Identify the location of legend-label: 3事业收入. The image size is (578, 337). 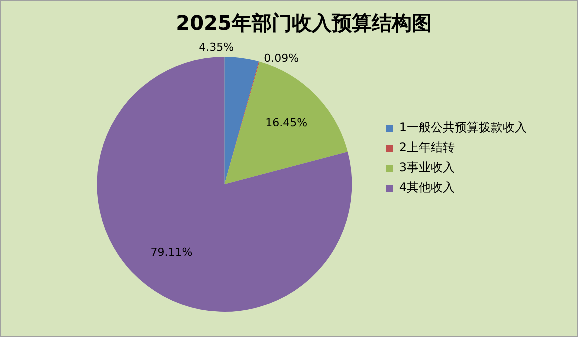
(427, 167).